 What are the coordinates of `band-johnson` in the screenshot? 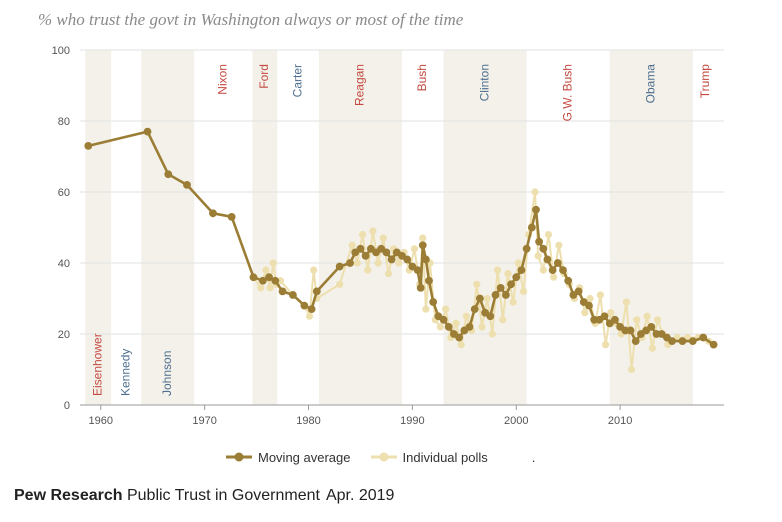 It's located at (168, 227).